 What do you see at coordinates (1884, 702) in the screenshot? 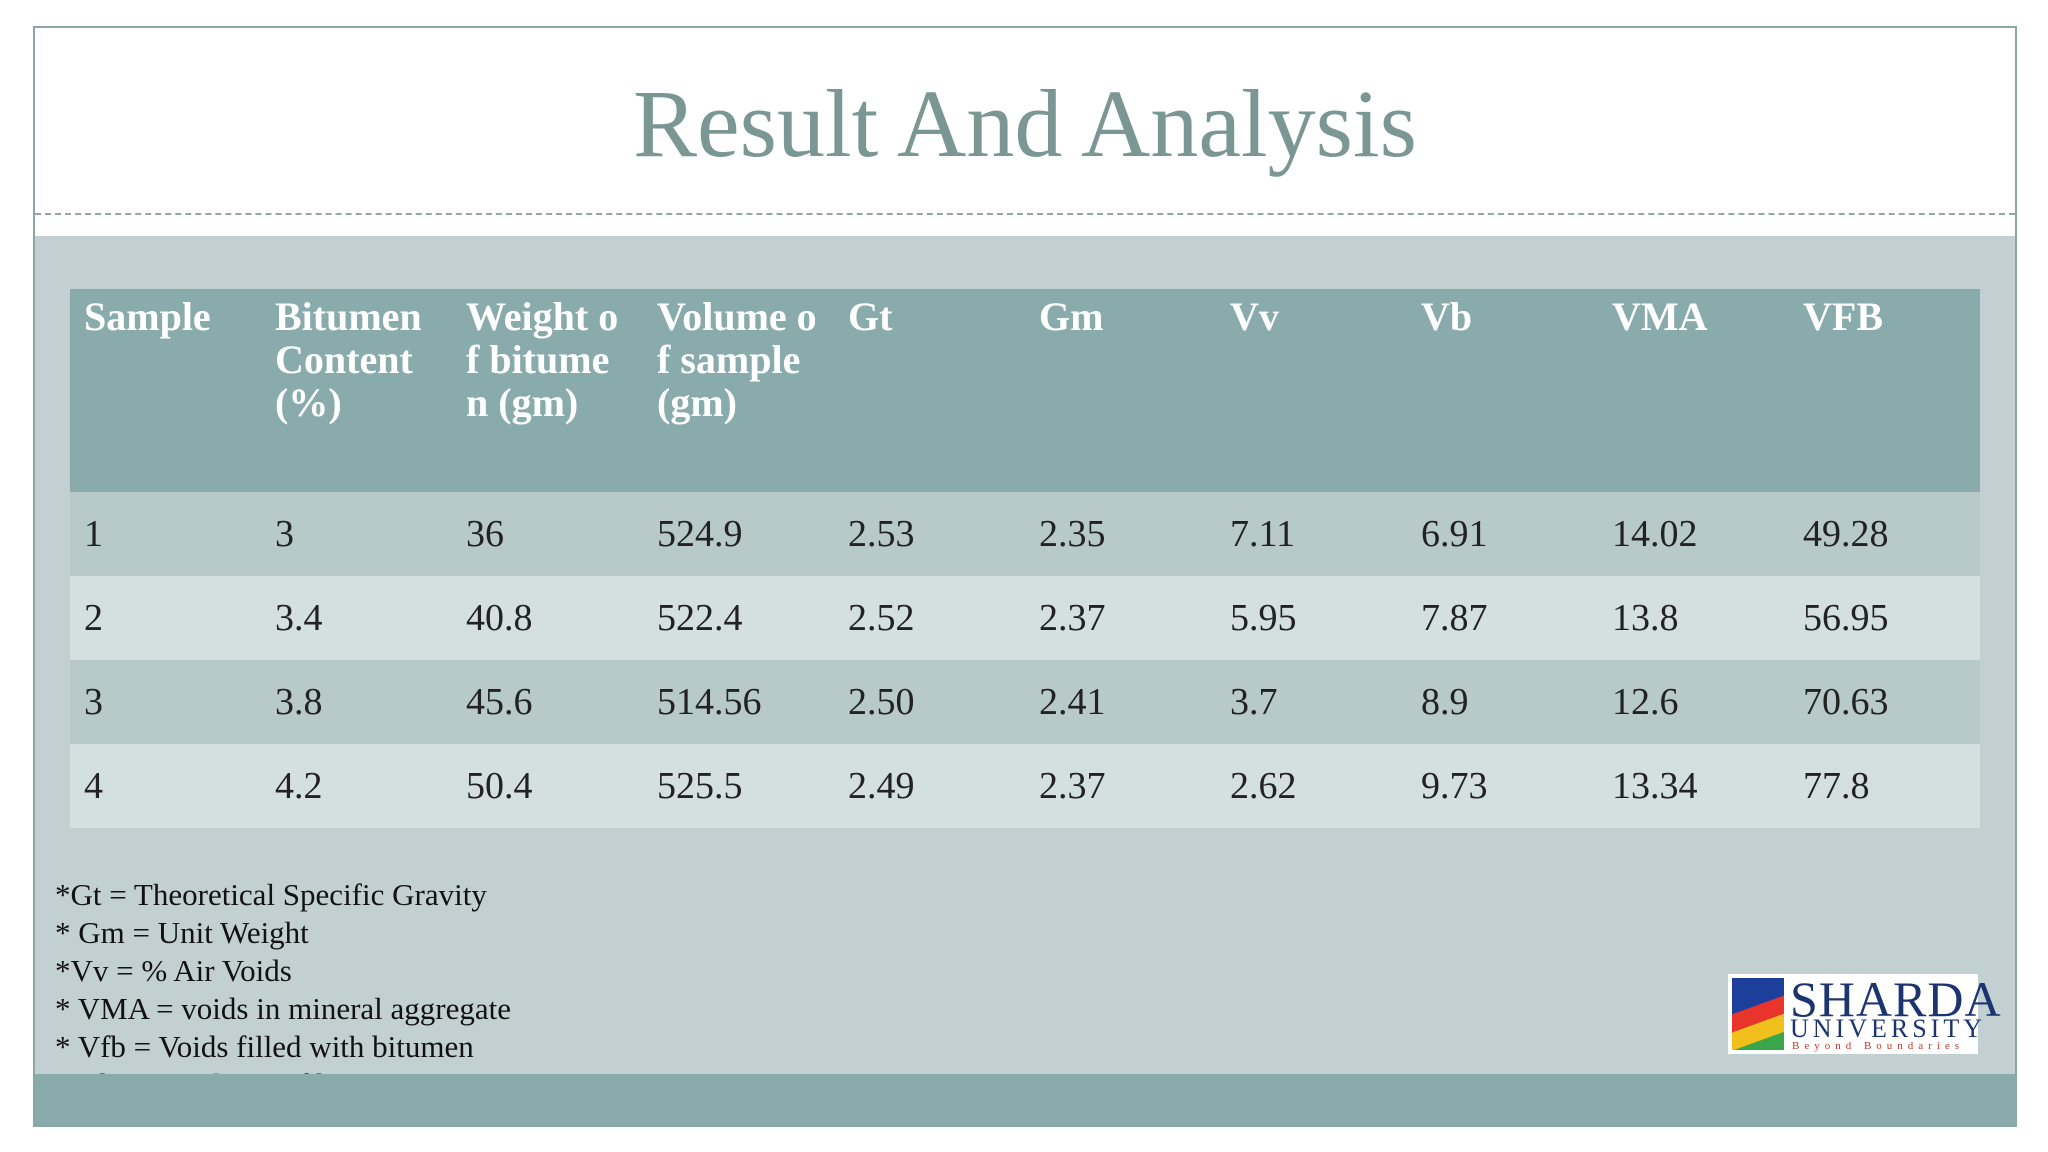
I see `table-cell: 70.63` at bounding box center [1884, 702].